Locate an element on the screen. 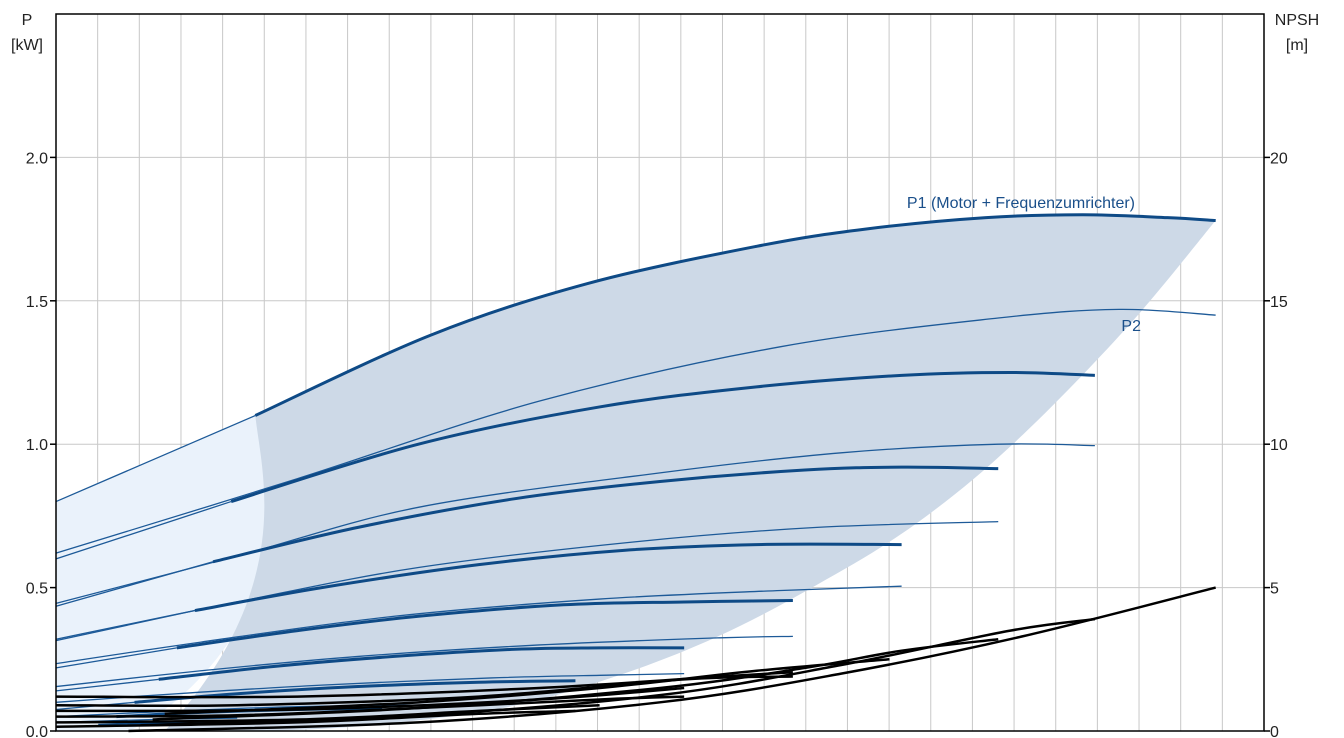 The height and width of the screenshot is (738, 1344). right-tick-label: 5 is located at coordinates (1274, 589).